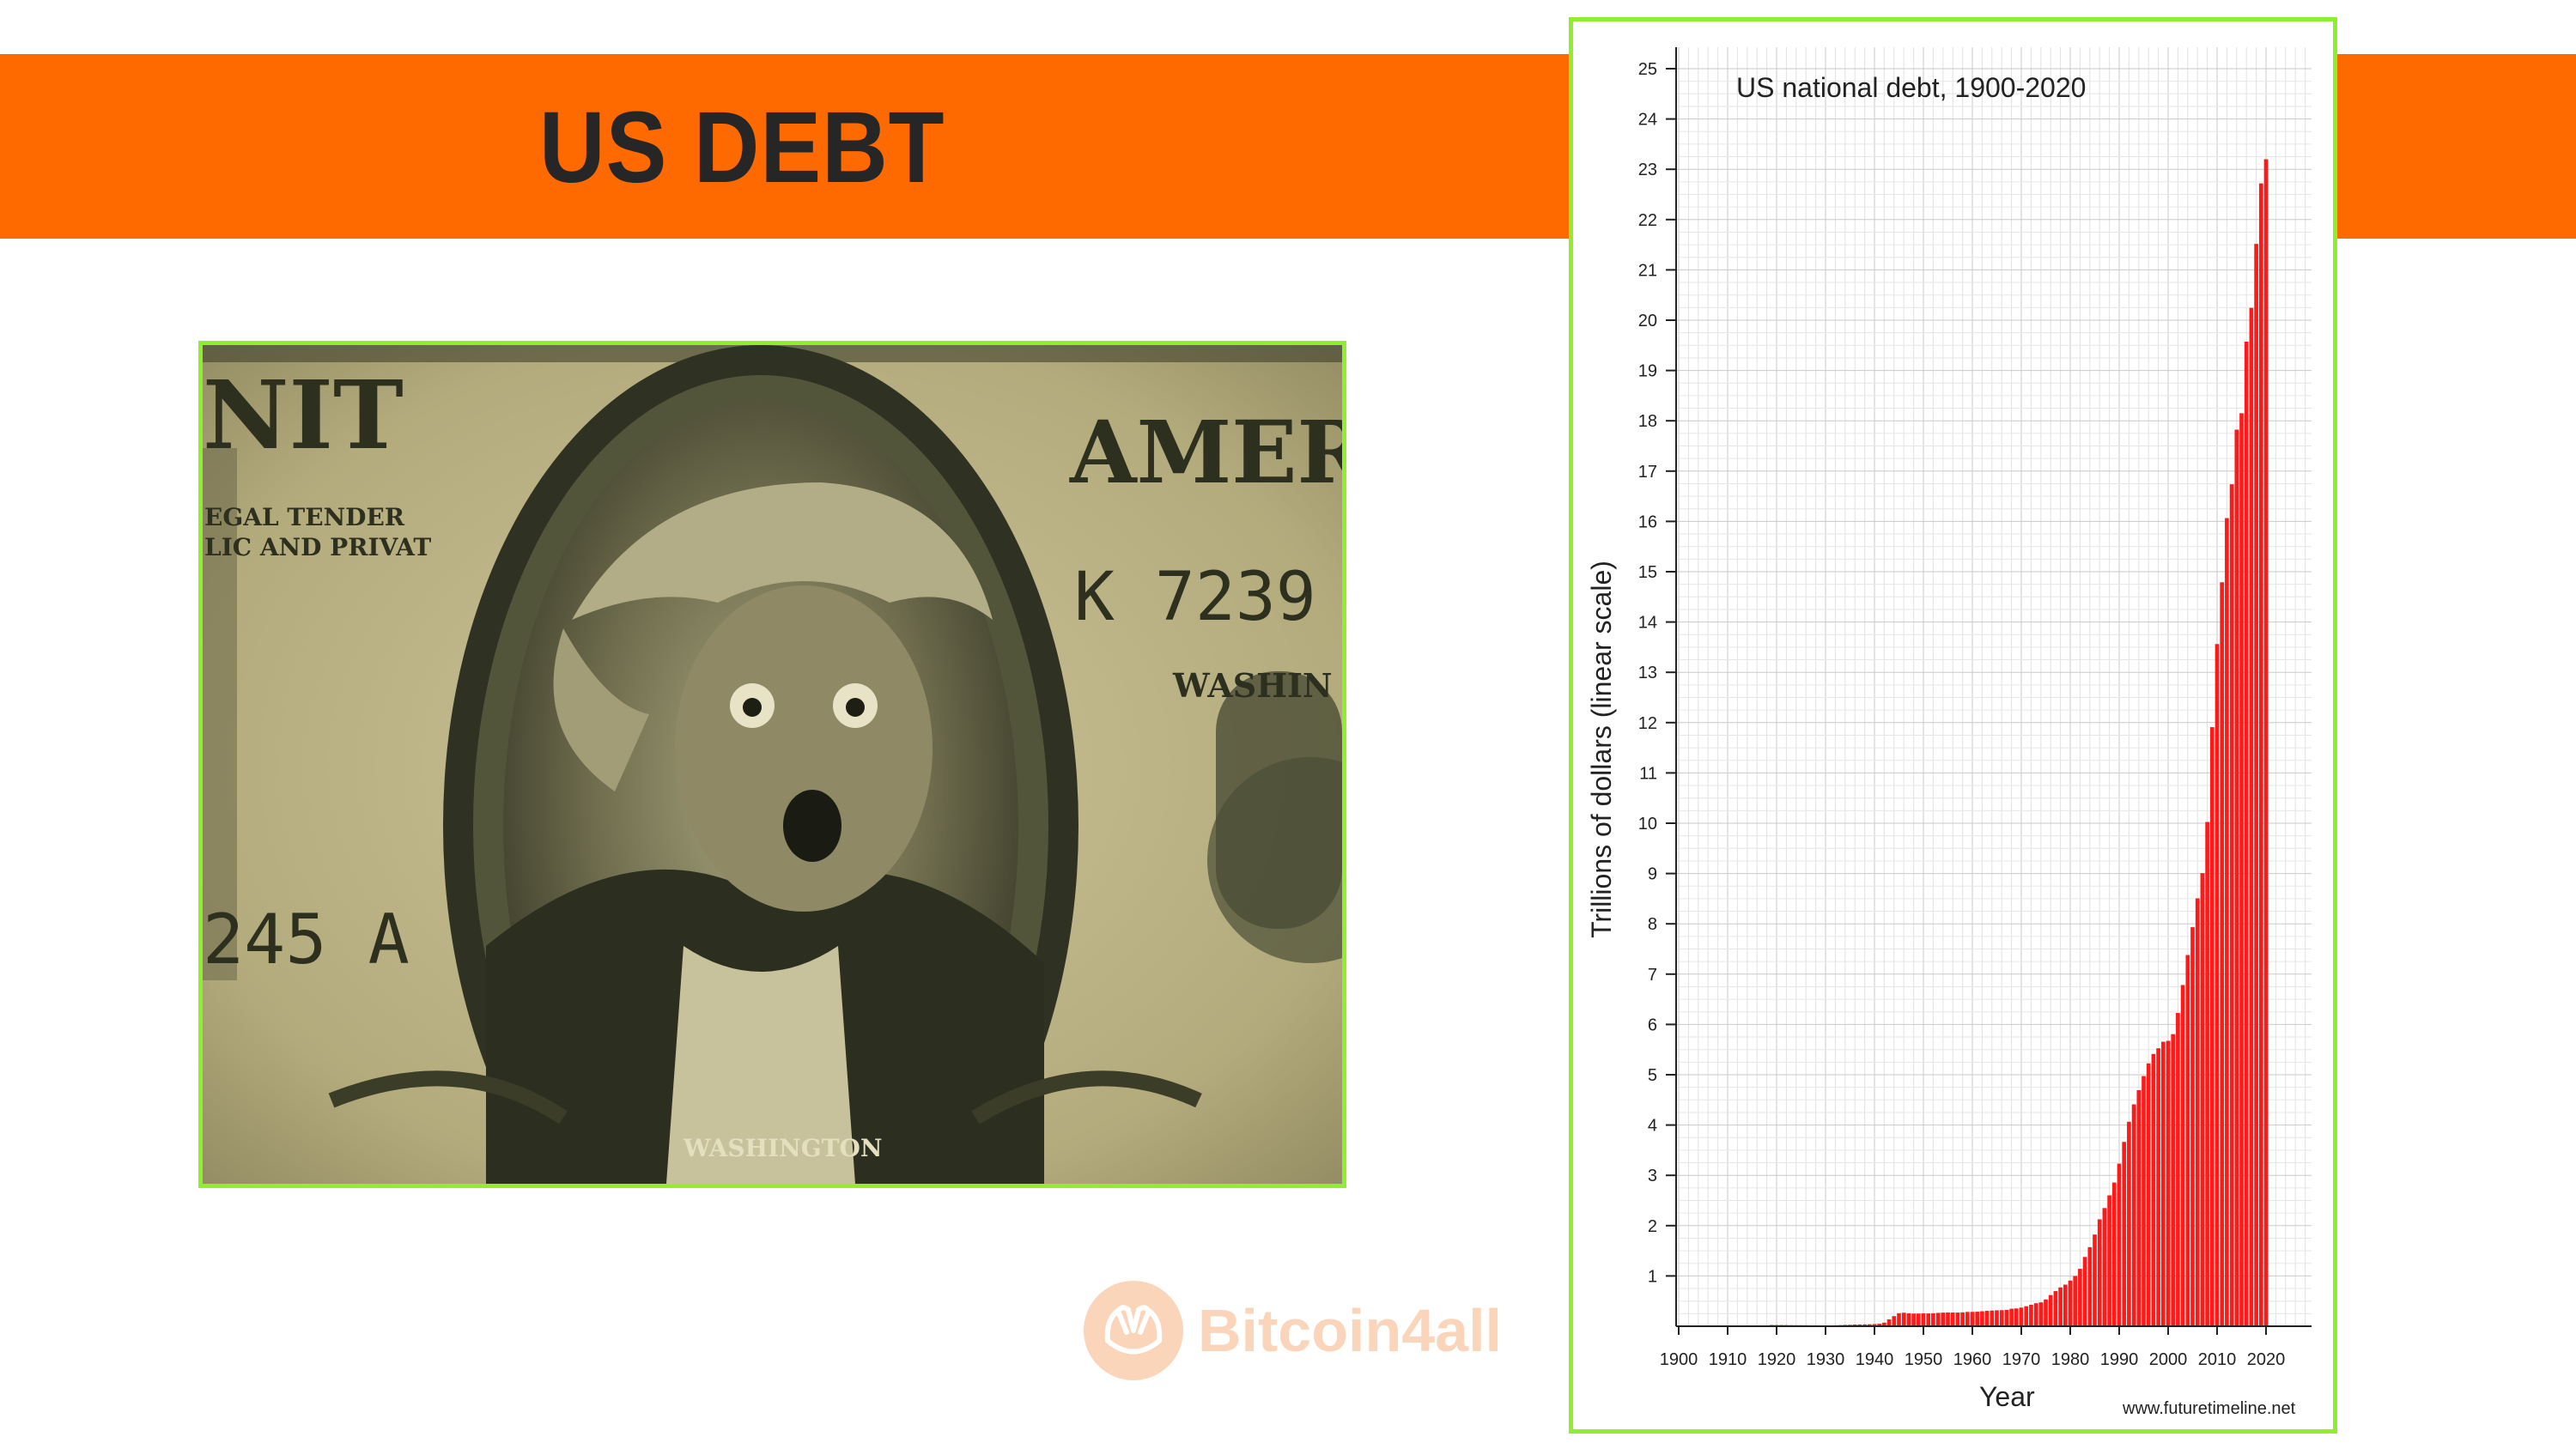  Describe the element at coordinates (2011, 1317) in the screenshot. I see `bar-1968` at that location.